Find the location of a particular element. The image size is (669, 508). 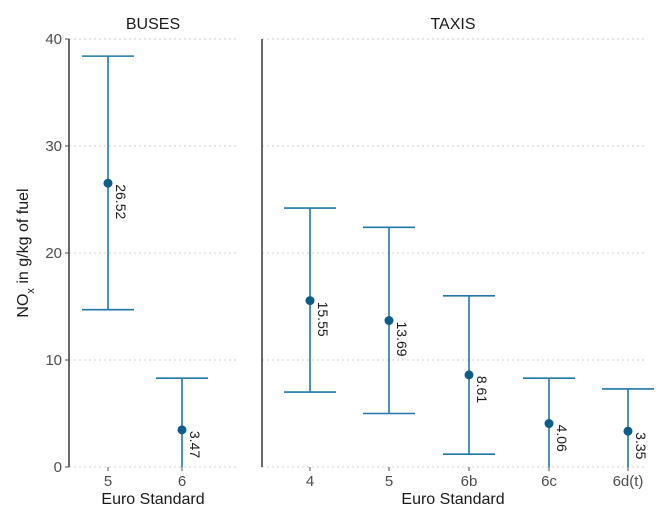

taxis-x-axis-title: Euro Standard is located at coordinates (452, 499).